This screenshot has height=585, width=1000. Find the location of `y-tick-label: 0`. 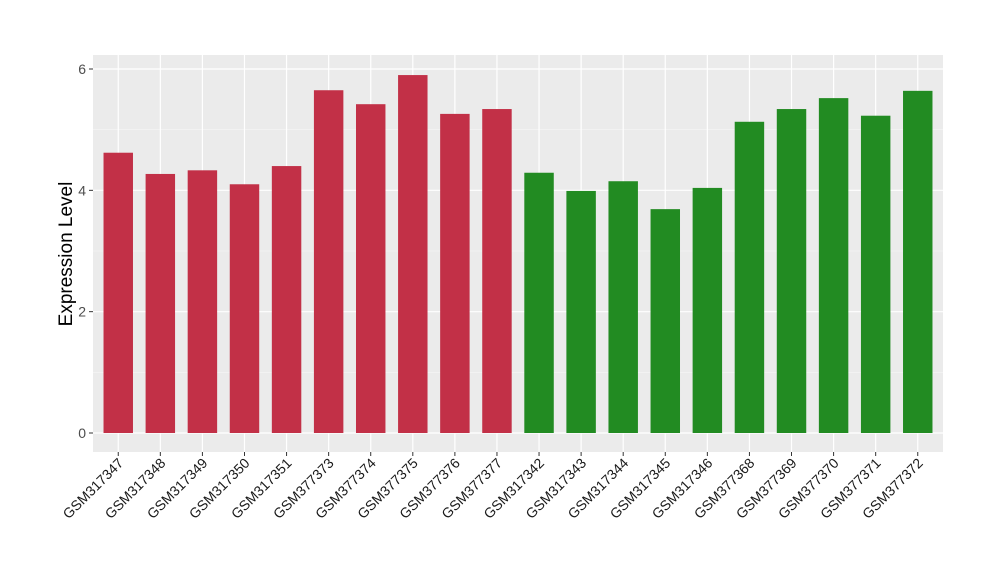

y-tick-label: 0 is located at coordinates (82, 433).